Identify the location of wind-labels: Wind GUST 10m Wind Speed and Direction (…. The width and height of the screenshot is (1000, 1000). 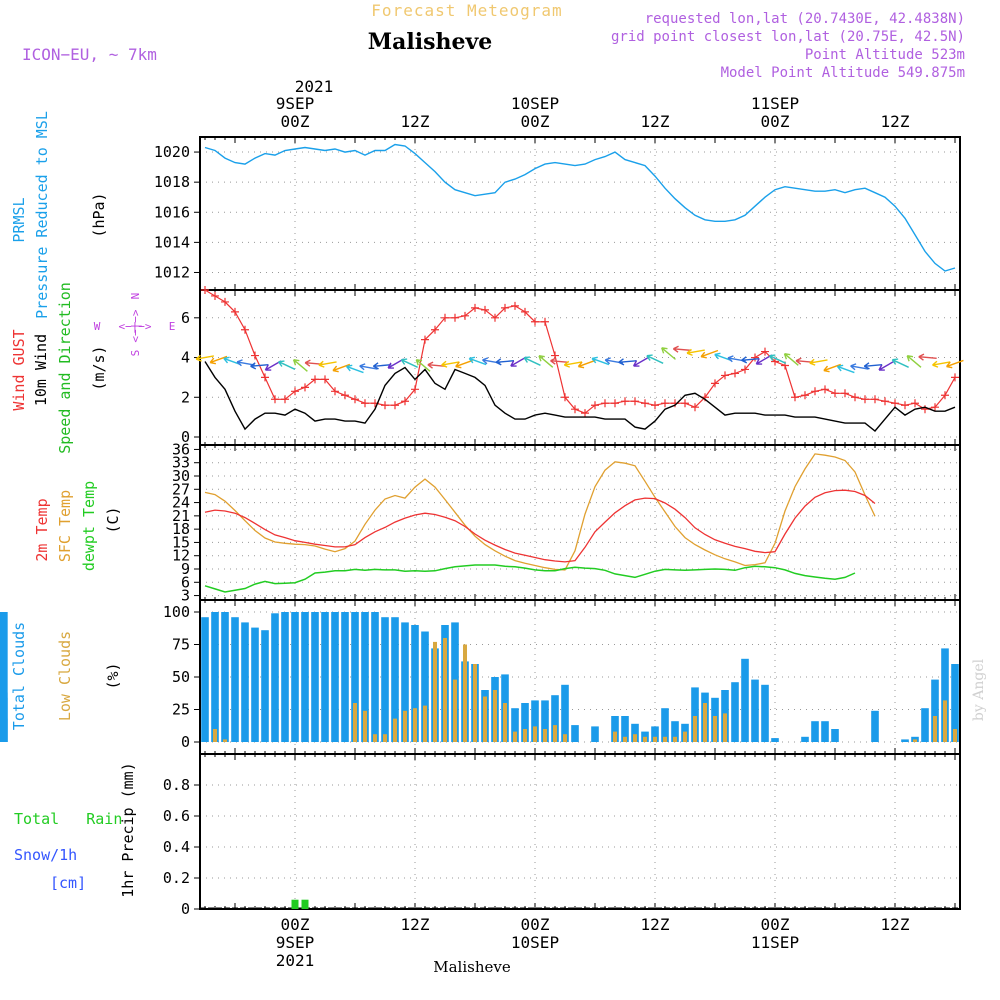
(92, 368).